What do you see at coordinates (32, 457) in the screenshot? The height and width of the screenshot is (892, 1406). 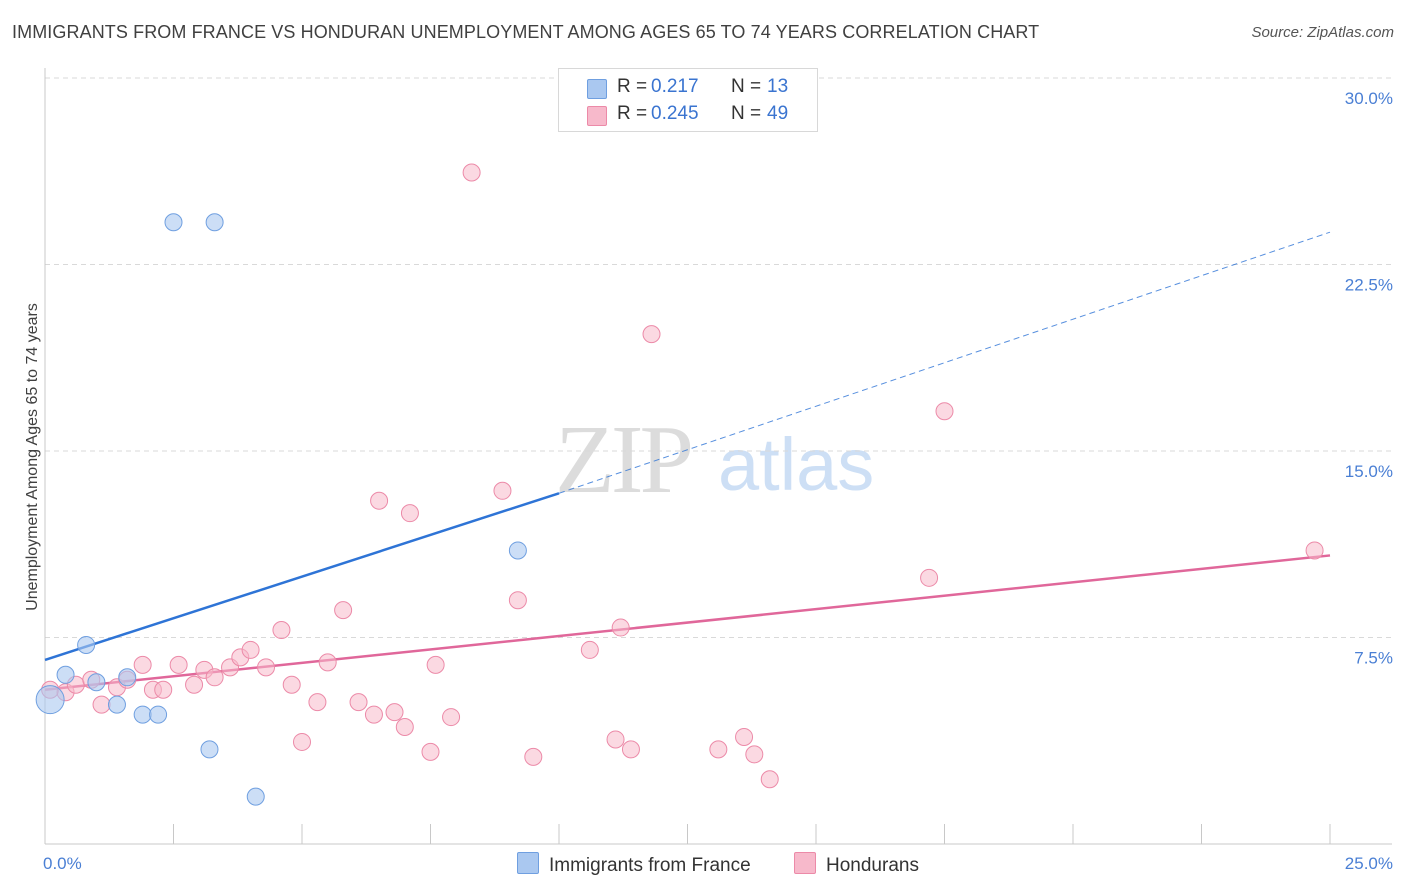 I see `y-axis-label: Unemployment Among Ages 65 to 74 years` at bounding box center [32, 457].